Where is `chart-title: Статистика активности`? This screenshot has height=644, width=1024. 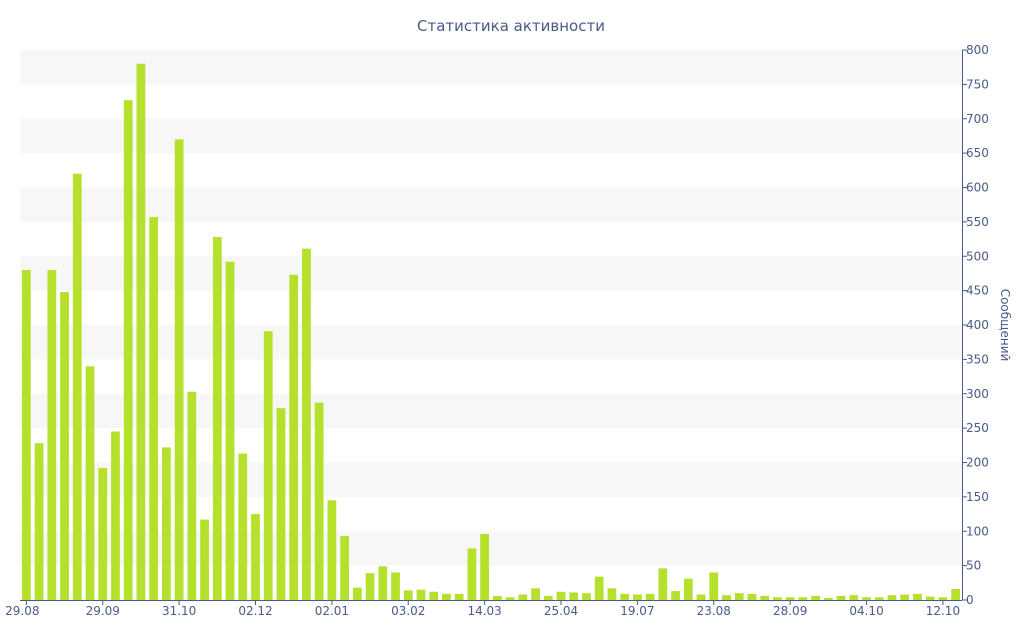 chart-title: Статистика активности is located at coordinates (511, 26).